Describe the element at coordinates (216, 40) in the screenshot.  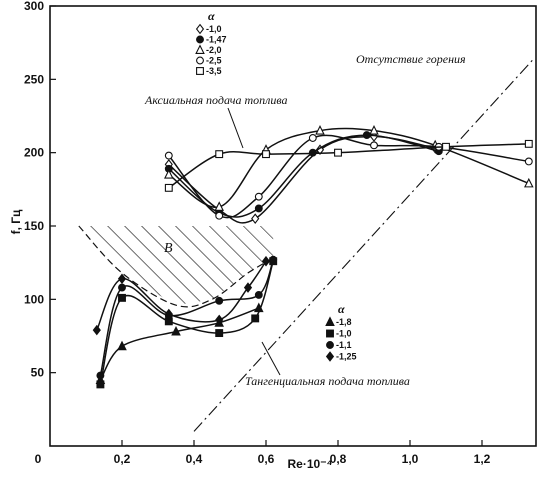
I see `legend-label: -1,47` at that location.